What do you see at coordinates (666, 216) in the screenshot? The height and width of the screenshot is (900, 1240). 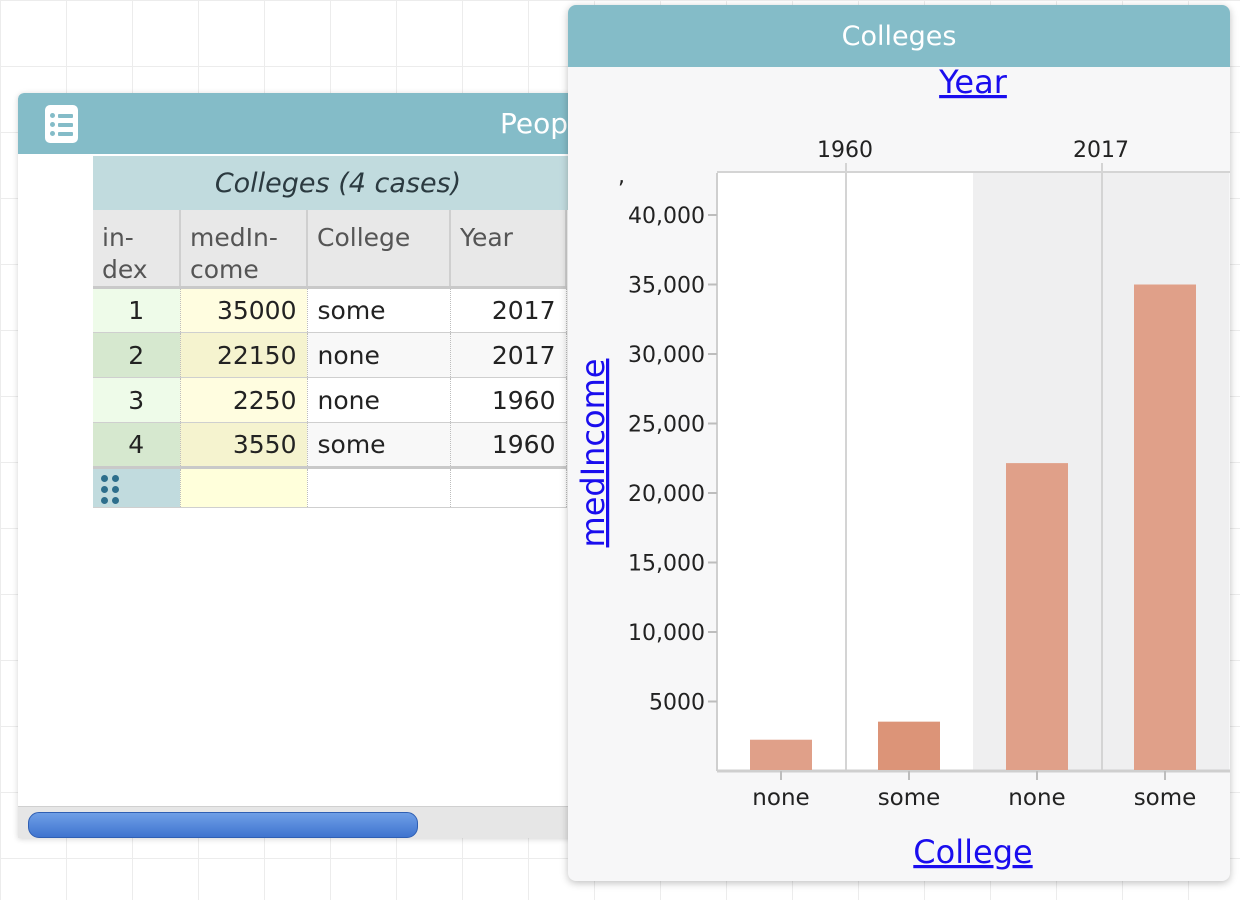 I see `y-tick-label: 40,000` at bounding box center [666, 216].